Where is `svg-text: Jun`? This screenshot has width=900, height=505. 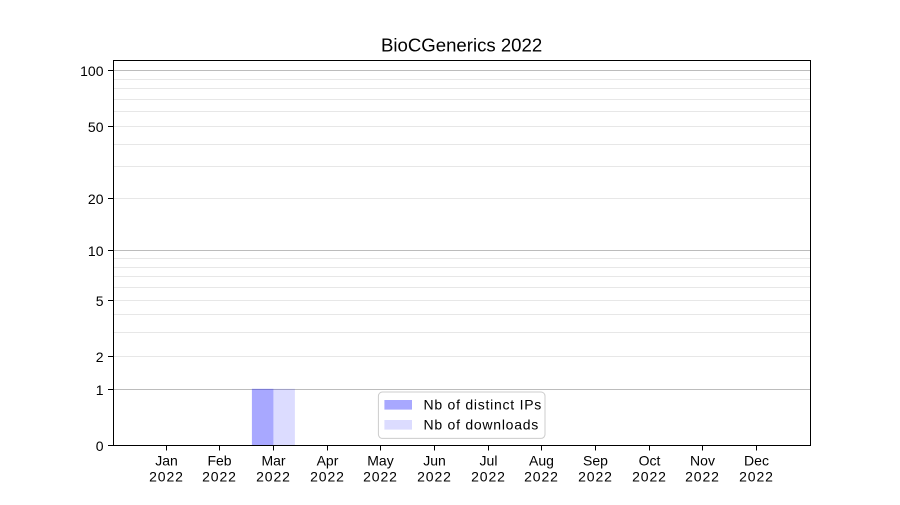 svg-text: Jun is located at coordinates (434, 461).